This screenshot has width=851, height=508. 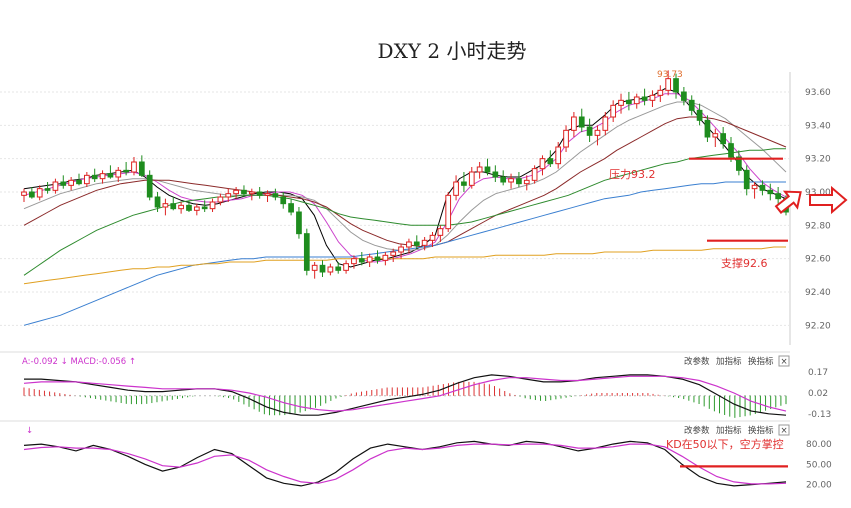 I want to click on resistance-label: 压力93.2, so click(x=632, y=174).